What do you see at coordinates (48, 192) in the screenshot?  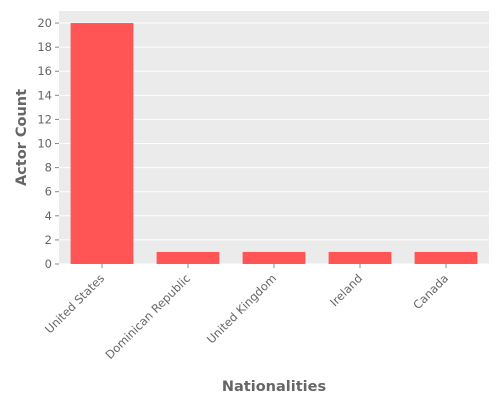 I see `y-tick-label: 6` at bounding box center [48, 192].